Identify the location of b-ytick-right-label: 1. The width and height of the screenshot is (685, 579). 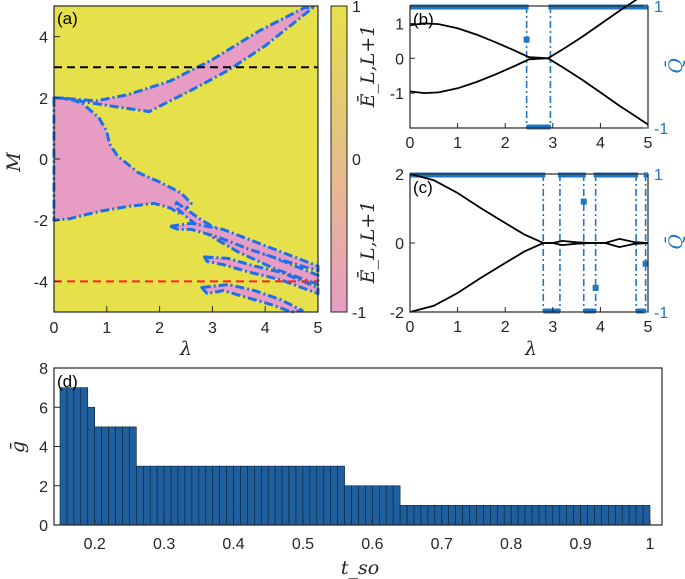
(658, 8).